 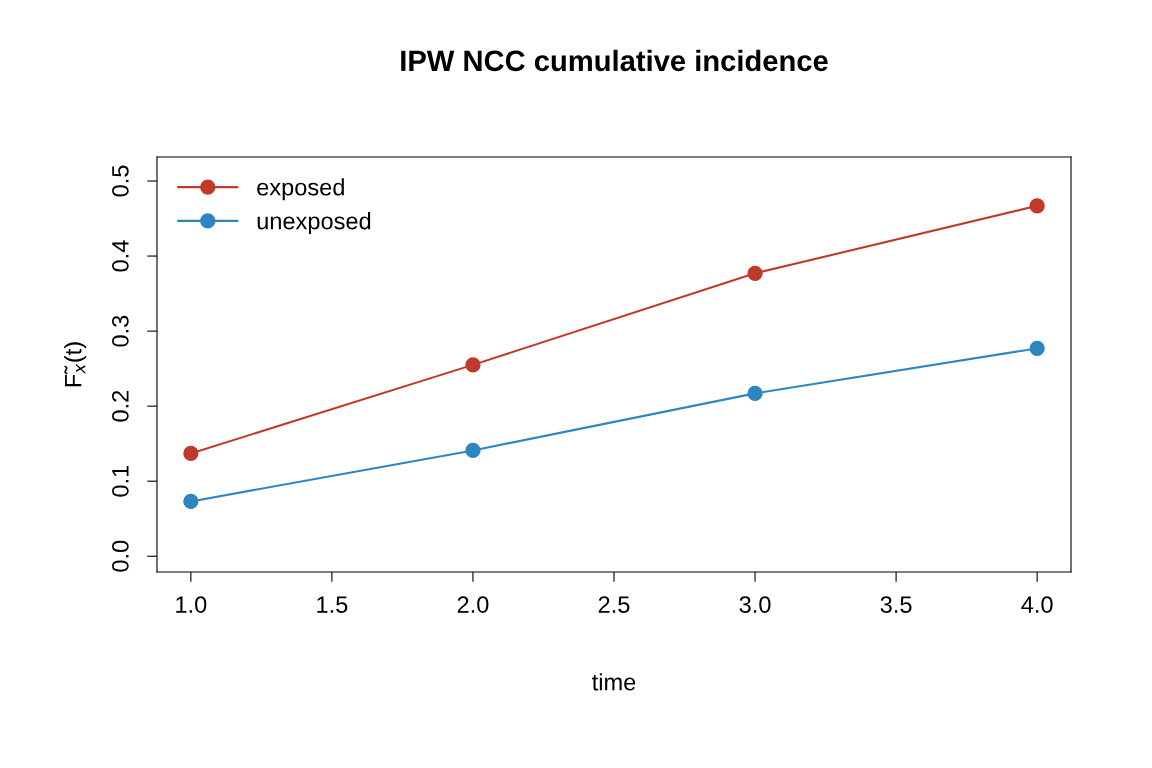 I want to click on y-tick-label: 0.0, so click(x=120, y=556).